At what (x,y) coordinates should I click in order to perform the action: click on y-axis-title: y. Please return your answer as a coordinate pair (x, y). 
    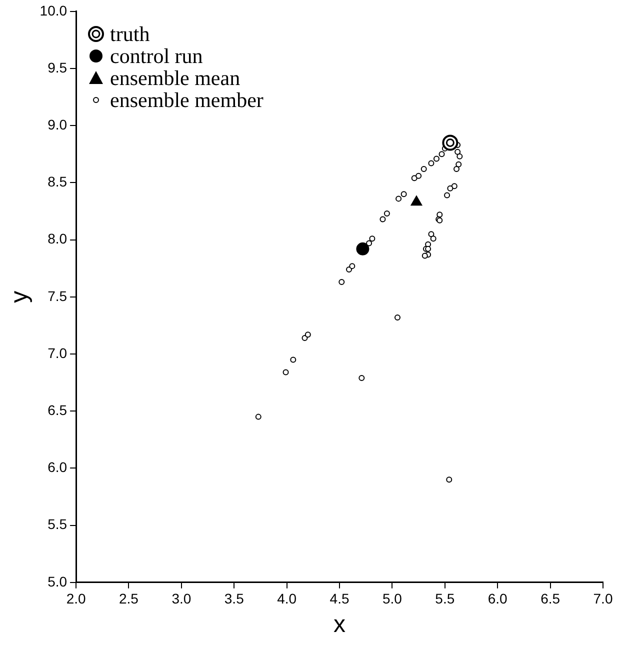
    Looking at the image, I should click on (20, 296).